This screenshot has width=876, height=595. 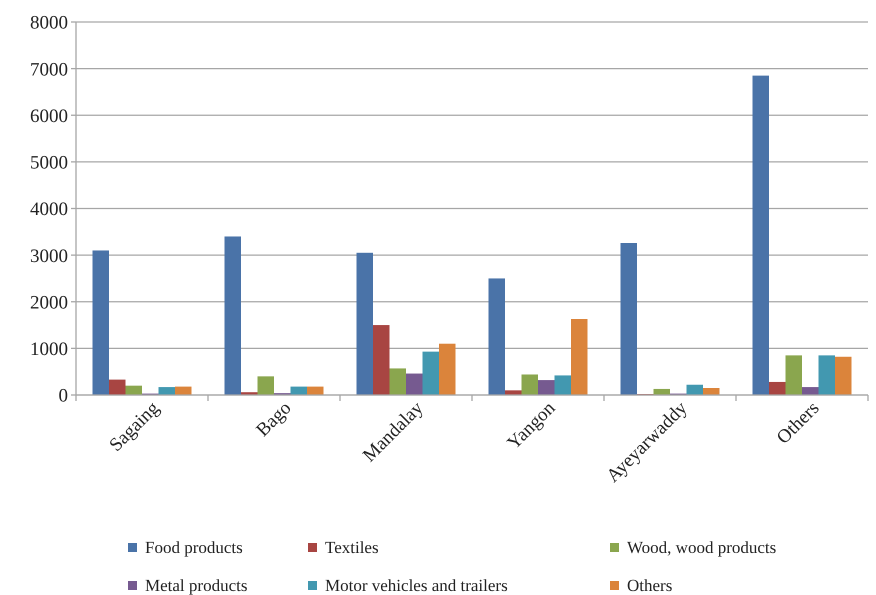 I want to click on legend-label: Wood, wood products, so click(x=701, y=547).